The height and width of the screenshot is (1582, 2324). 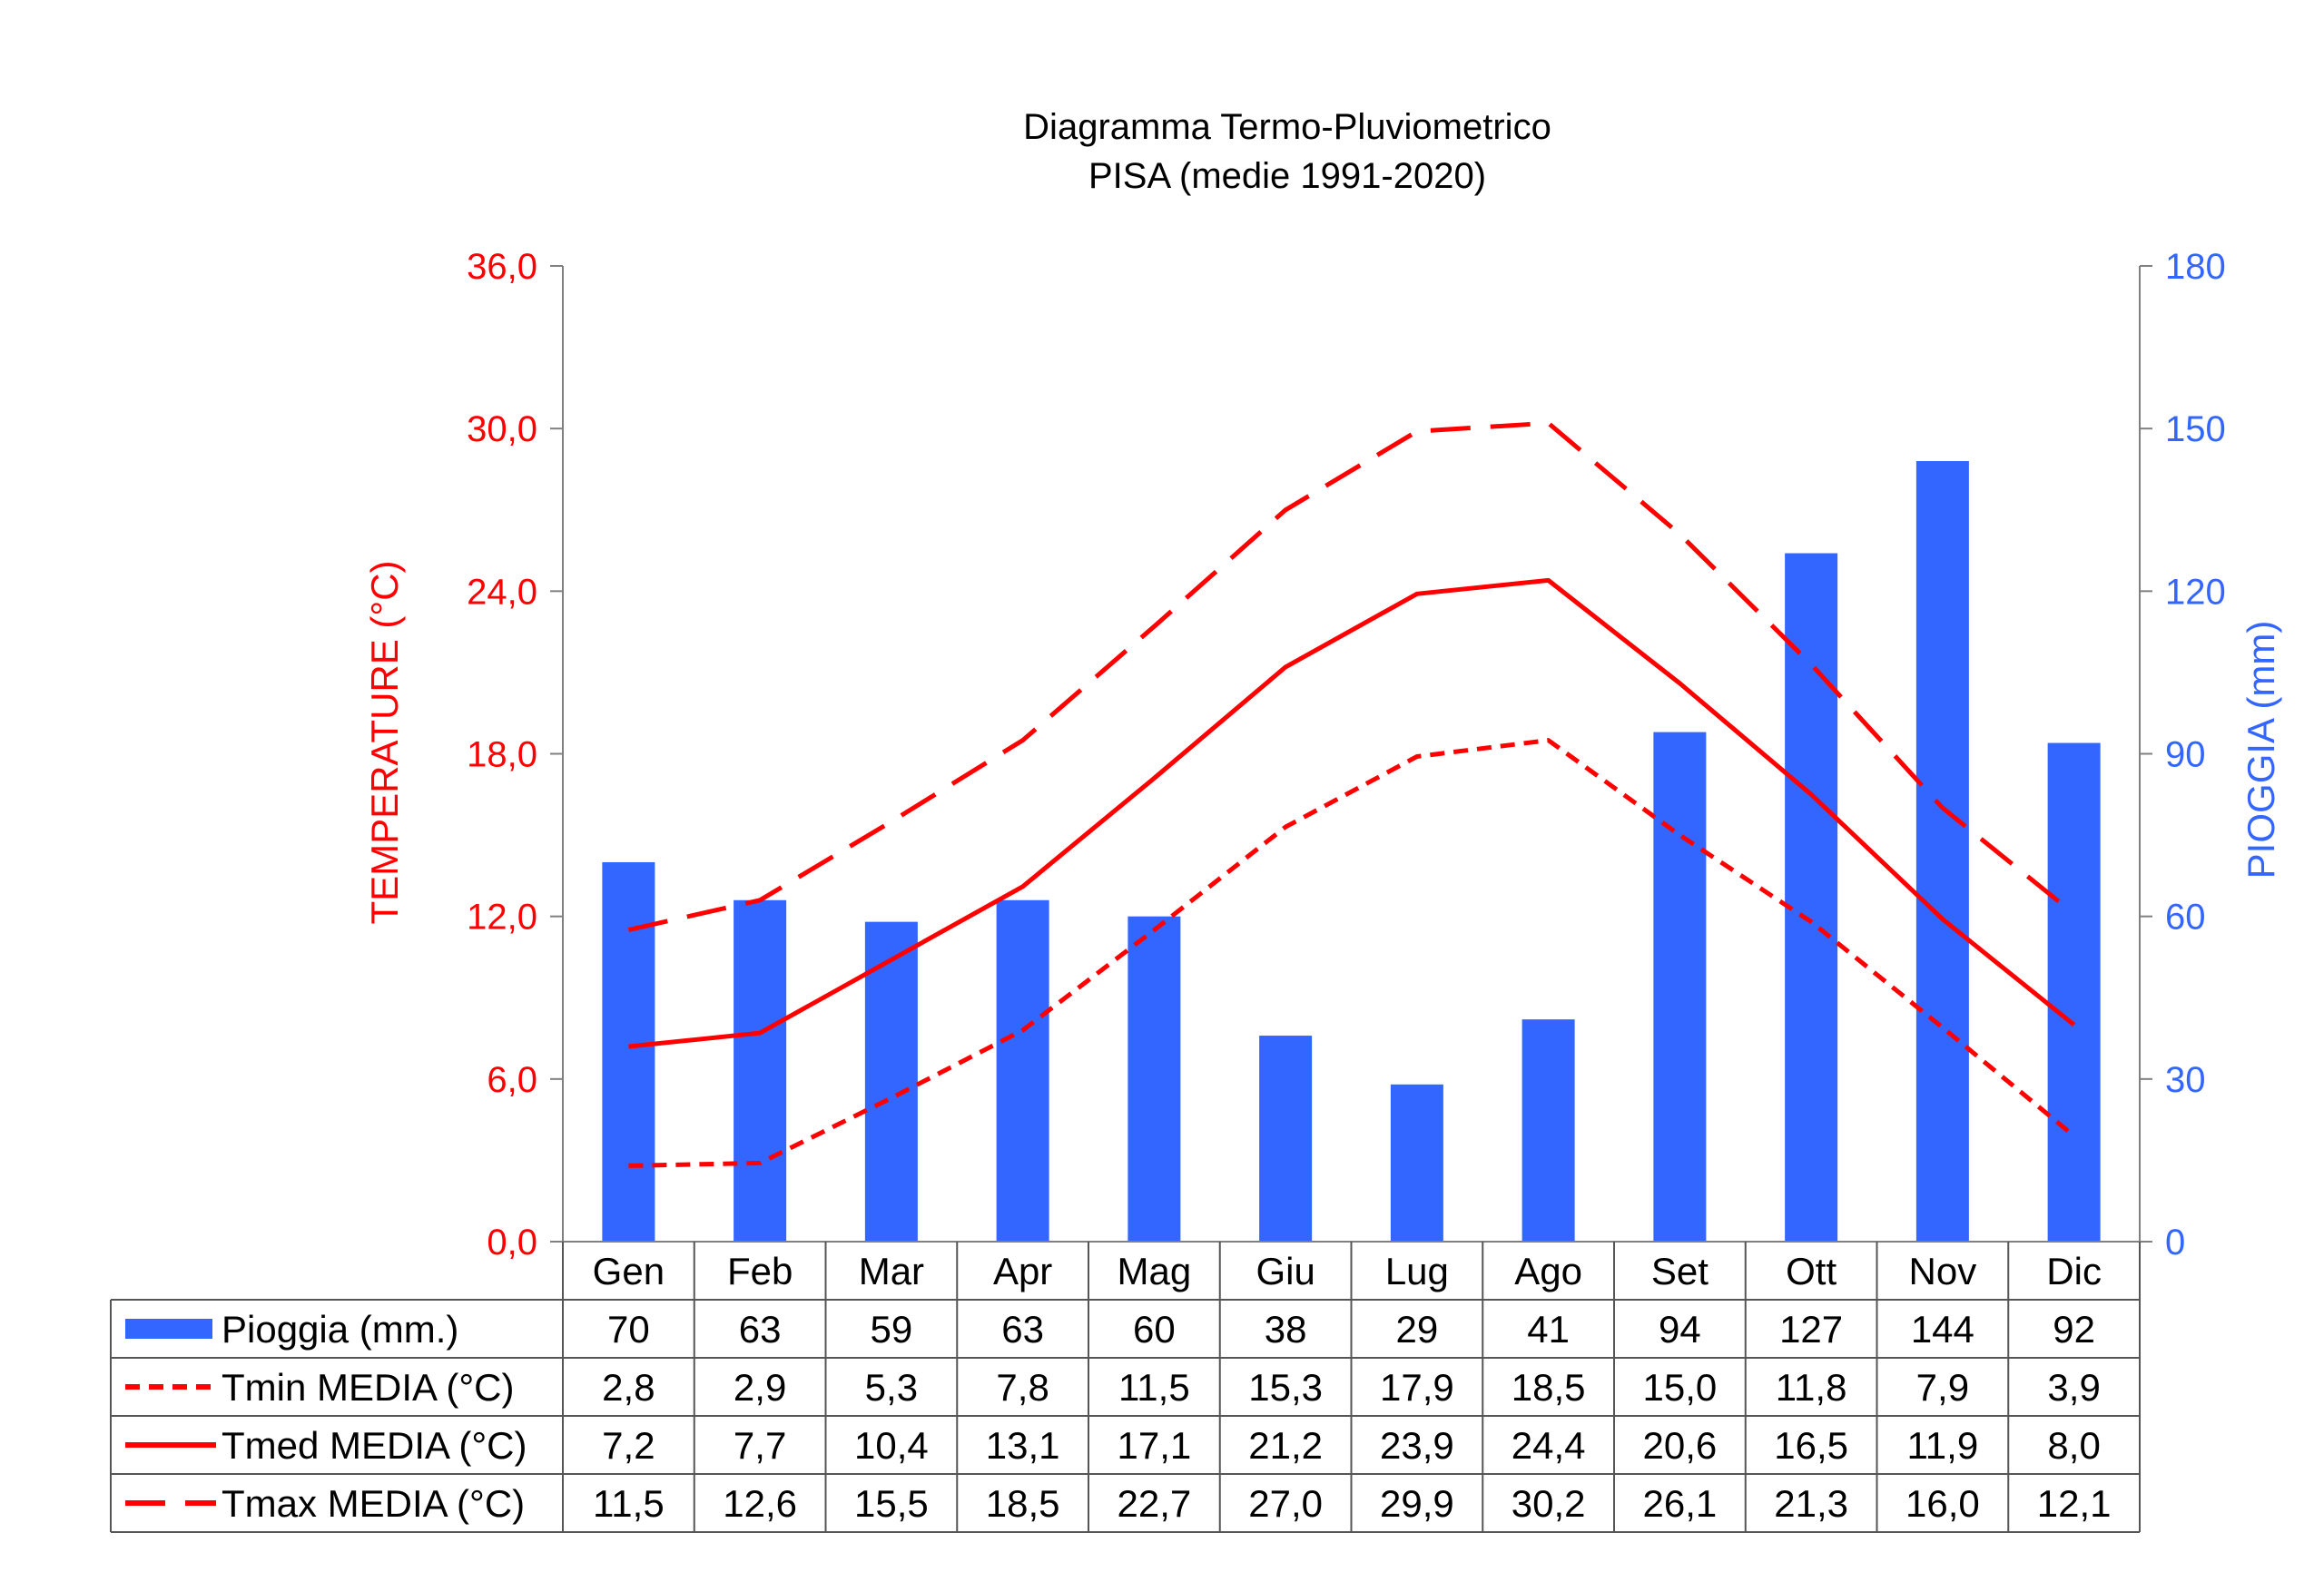 I want to click on rain-bar-gen, so click(x=628, y=1051).